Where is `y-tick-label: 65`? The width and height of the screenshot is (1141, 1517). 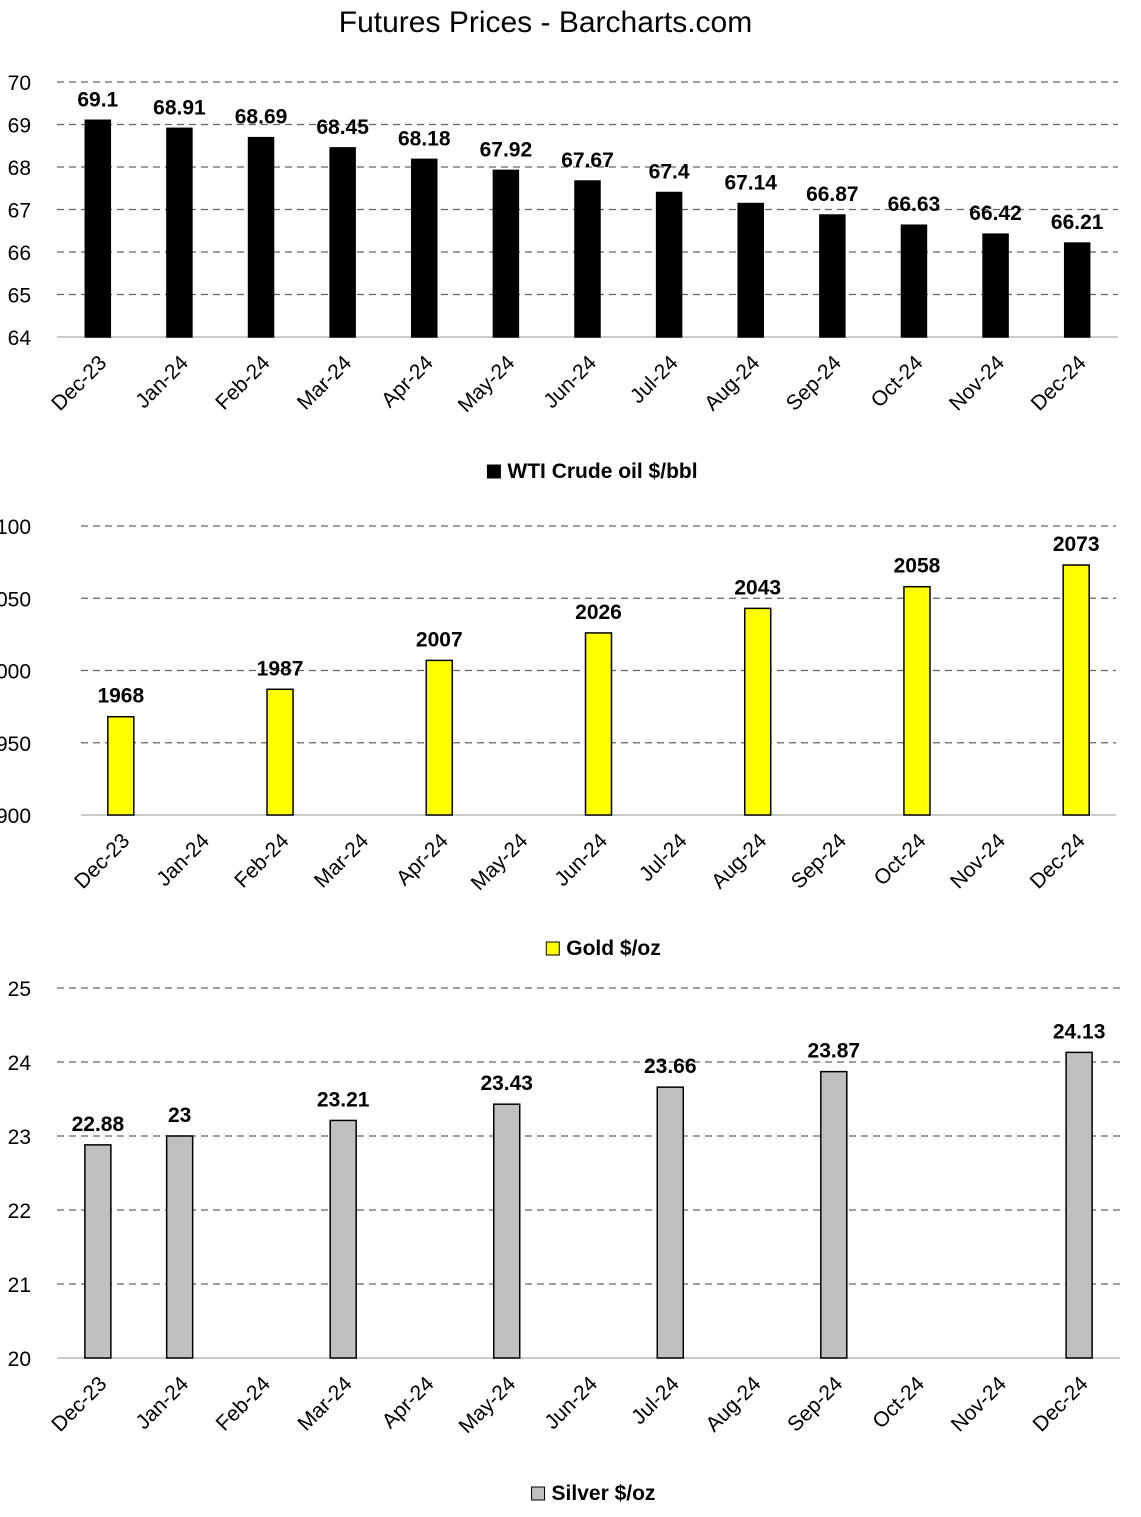
y-tick-label: 65 is located at coordinates (19, 296).